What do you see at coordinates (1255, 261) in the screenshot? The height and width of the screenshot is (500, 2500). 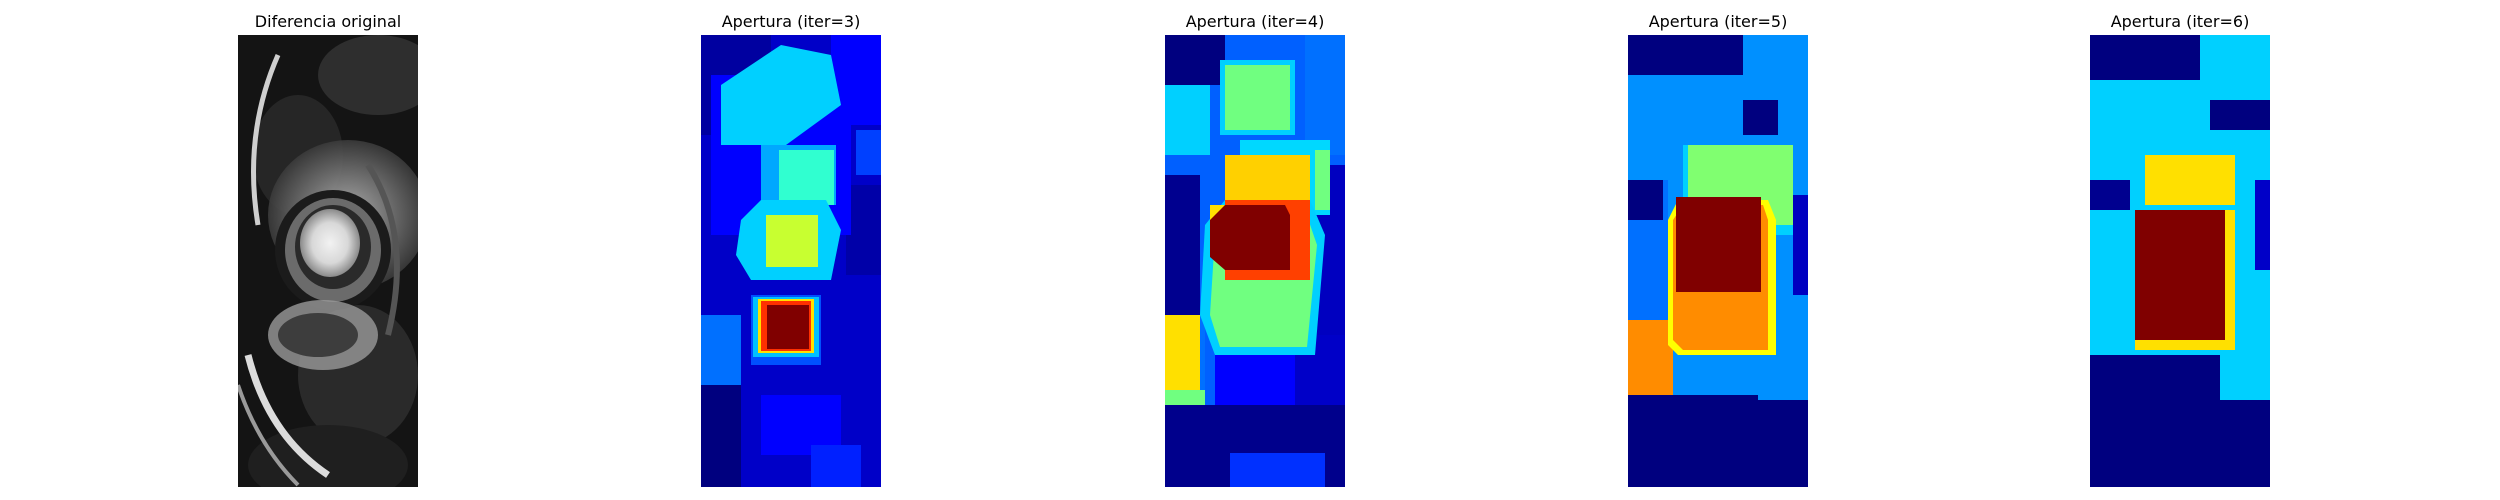 I see `image-apertura-iter4` at bounding box center [1255, 261].